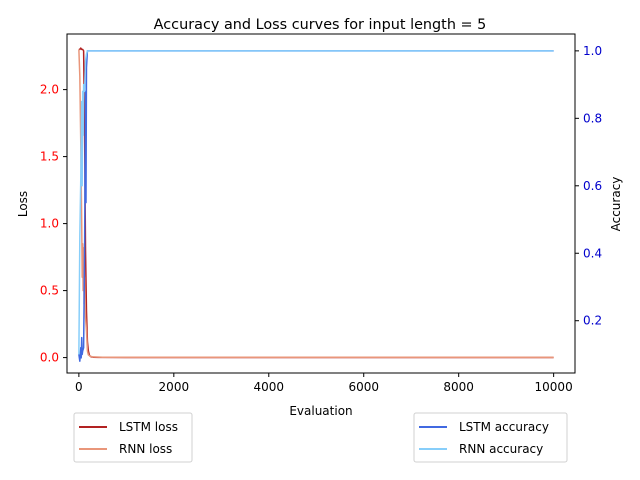 The image size is (640, 480). What do you see at coordinates (79, 387) in the screenshot?
I see `x-tick-label: 0` at bounding box center [79, 387].